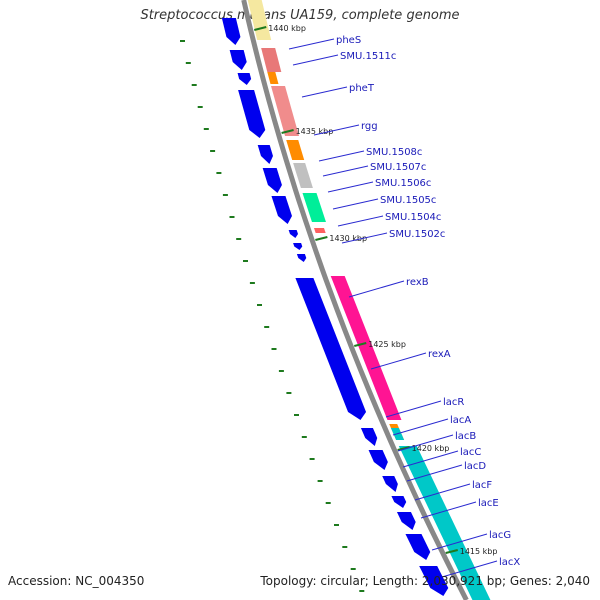 The height and width of the screenshot is (600, 600). Describe the element at coordinates (394, 152) in the screenshot. I see `gene-label: SMU.1508c` at that location.